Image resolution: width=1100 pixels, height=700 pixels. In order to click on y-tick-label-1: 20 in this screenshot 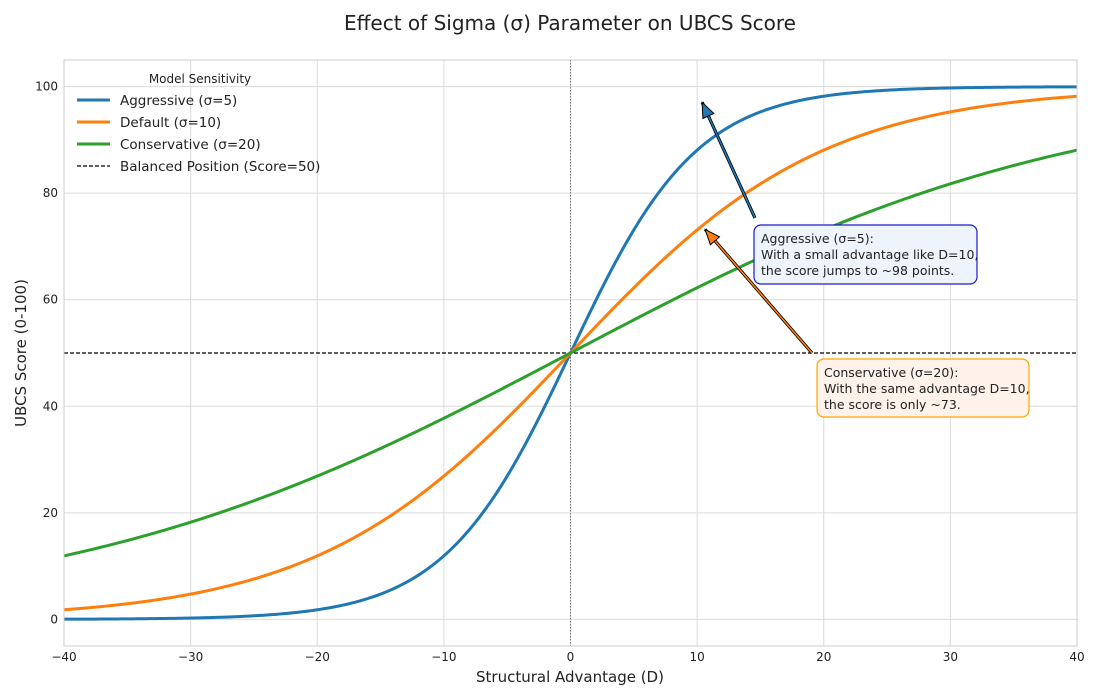, I will do `click(50, 513)`.